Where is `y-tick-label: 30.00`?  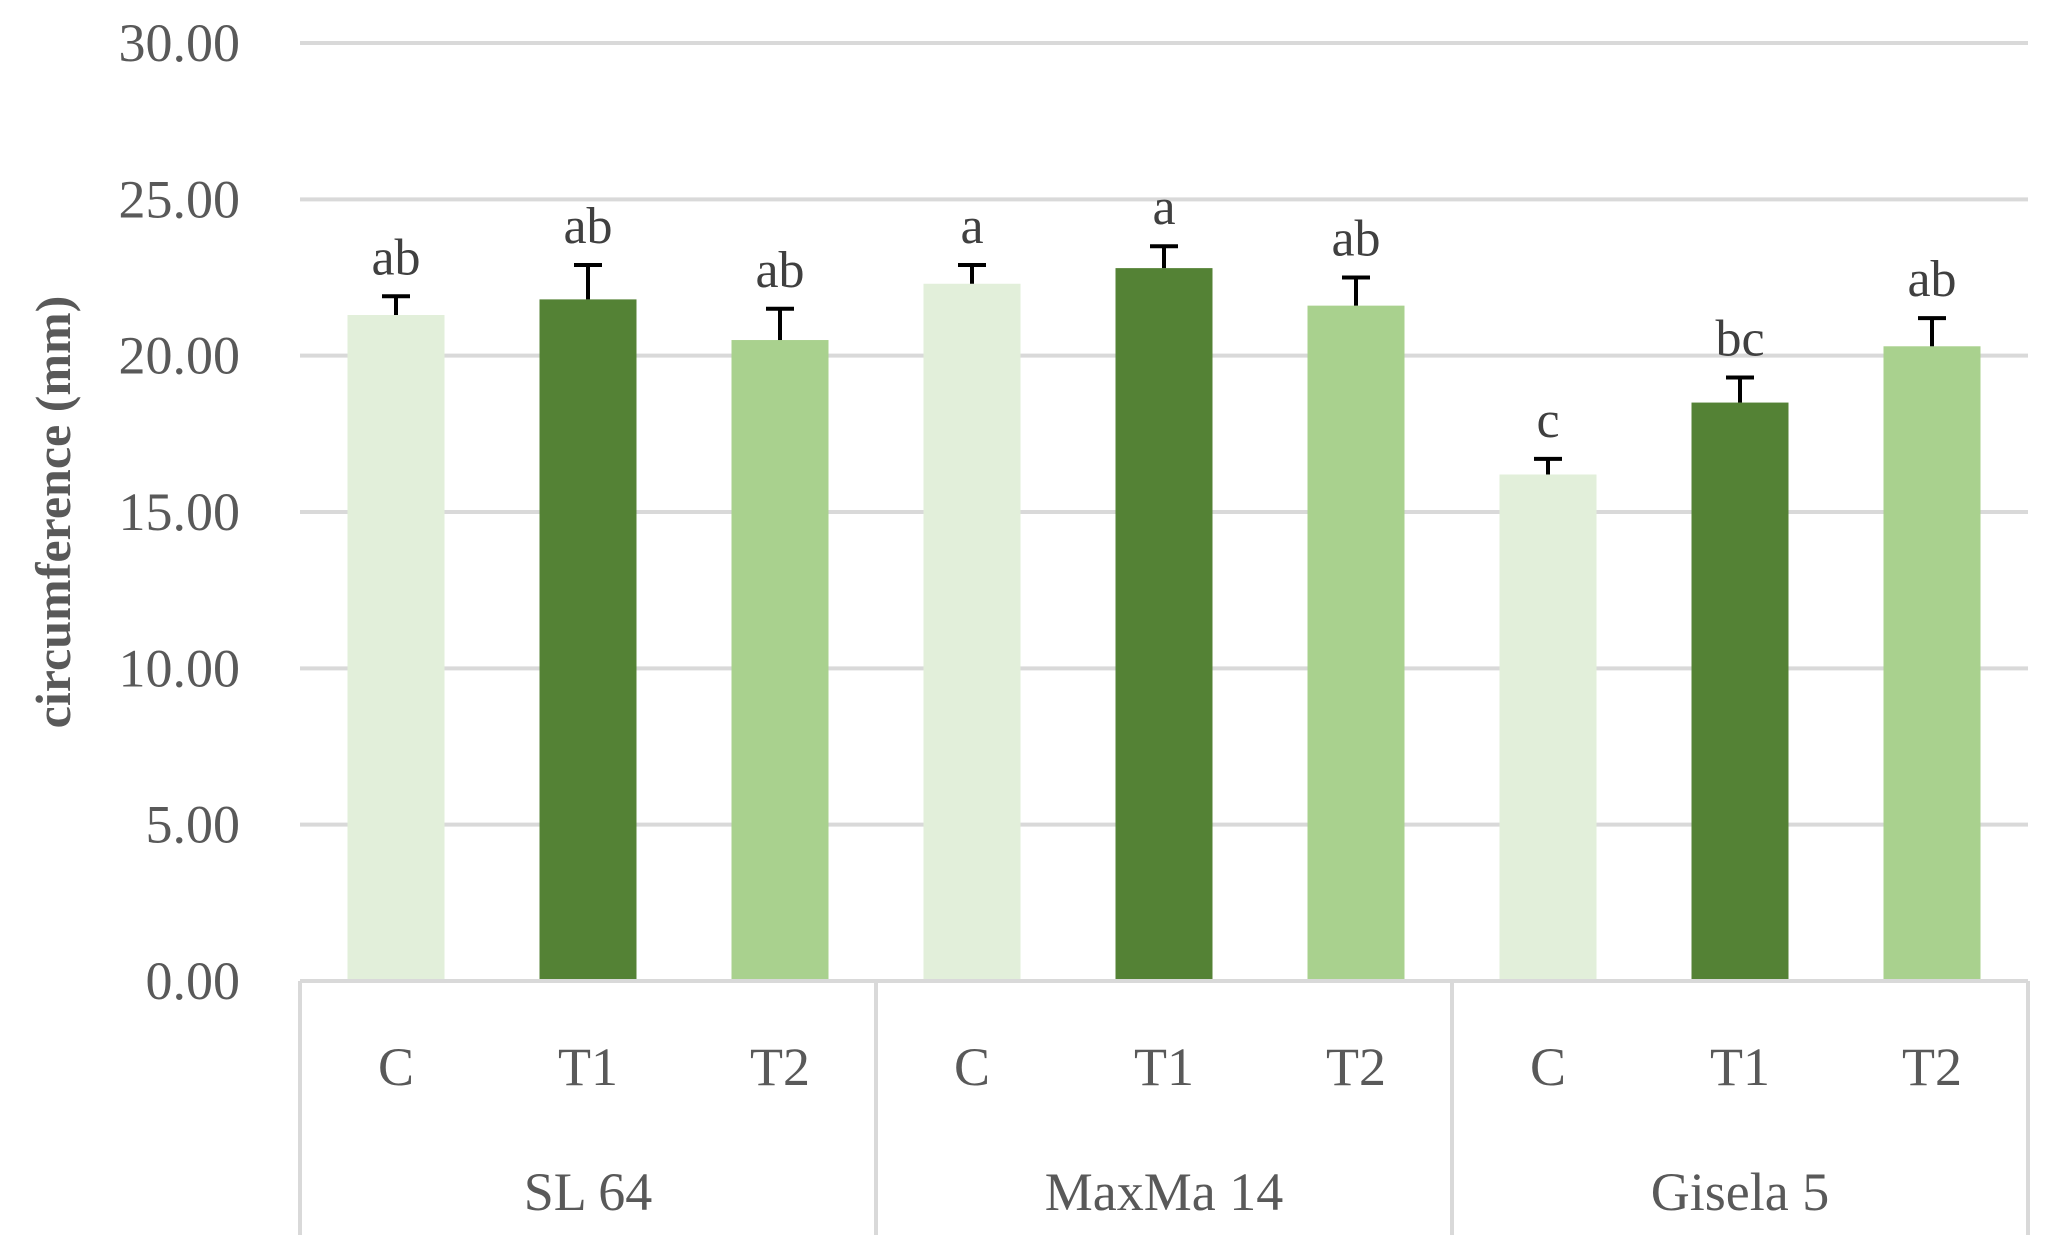 y-tick-label: 30.00 is located at coordinates (180, 43).